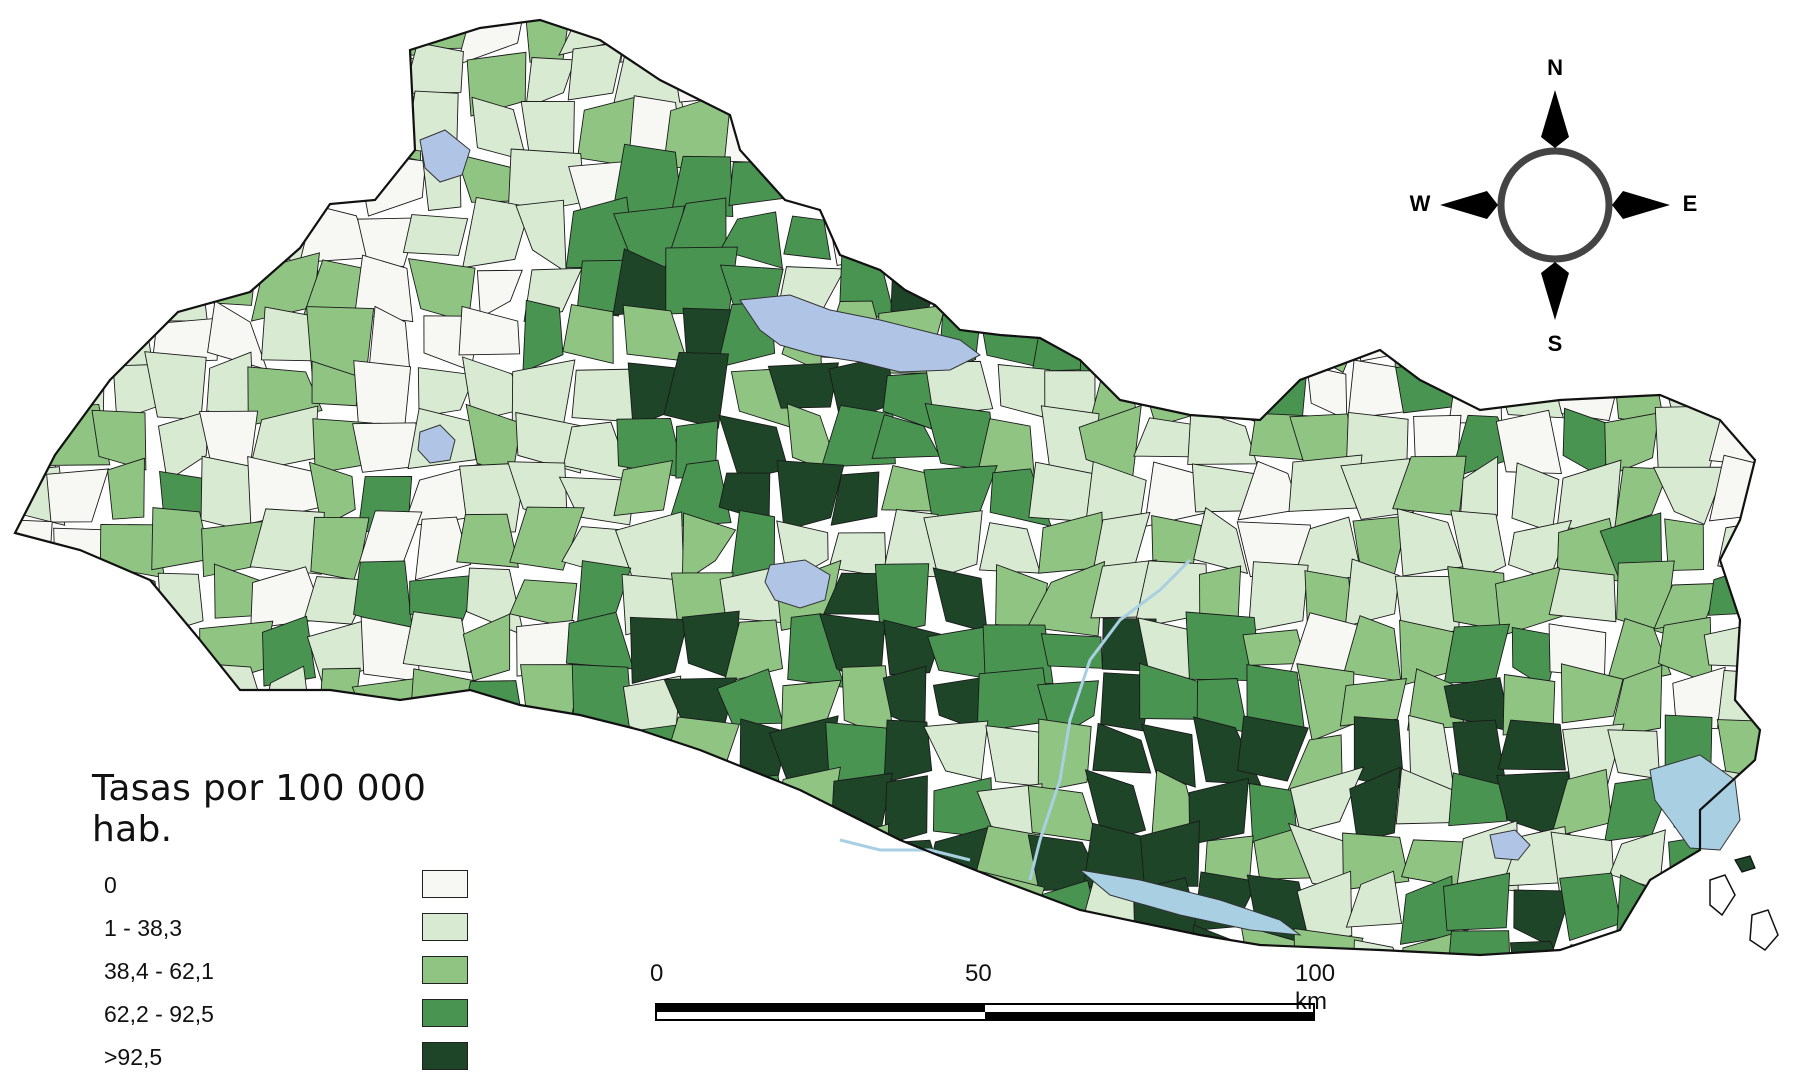 The image size is (1796, 1081). Describe the element at coordinates (292, 930) in the screenshot. I see `legend-row: 1 - 38,3` at that location.